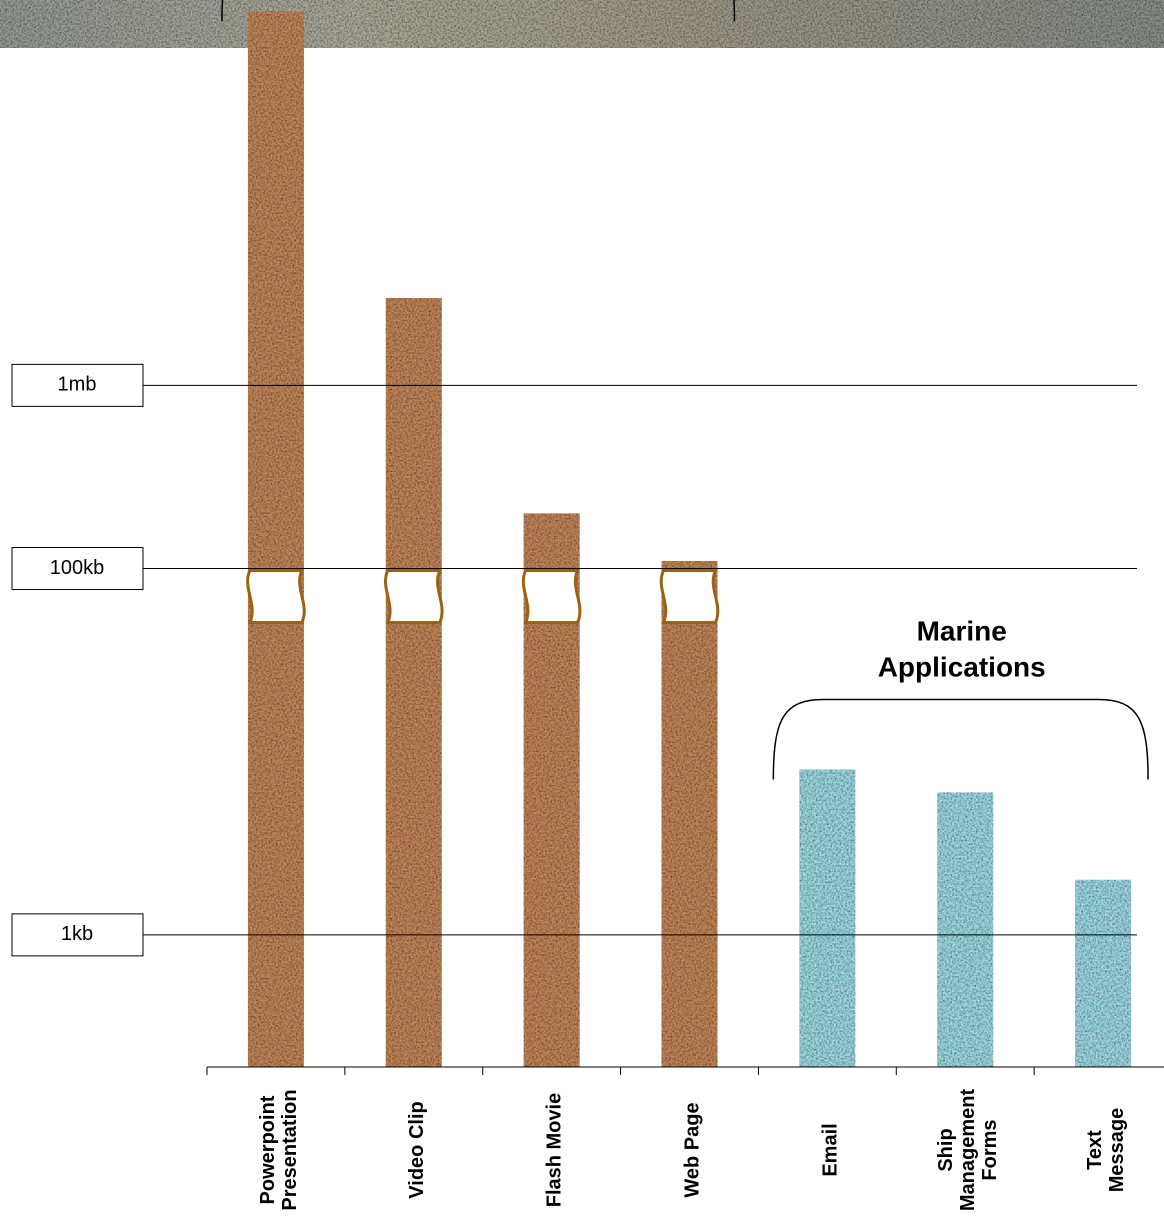  I want to click on x-tick-label: Email, so click(831, 1149).